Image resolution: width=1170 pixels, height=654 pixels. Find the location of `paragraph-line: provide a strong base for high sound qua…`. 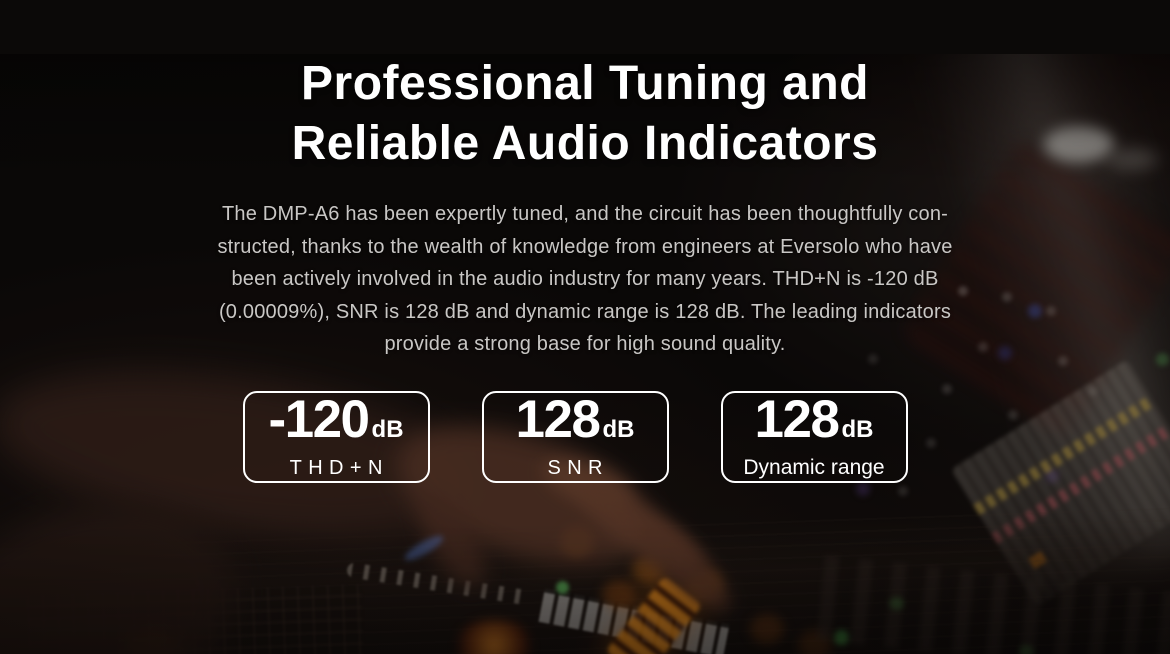

paragraph-line: provide a strong base for high sound qua… is located at coordinates (585, 344).